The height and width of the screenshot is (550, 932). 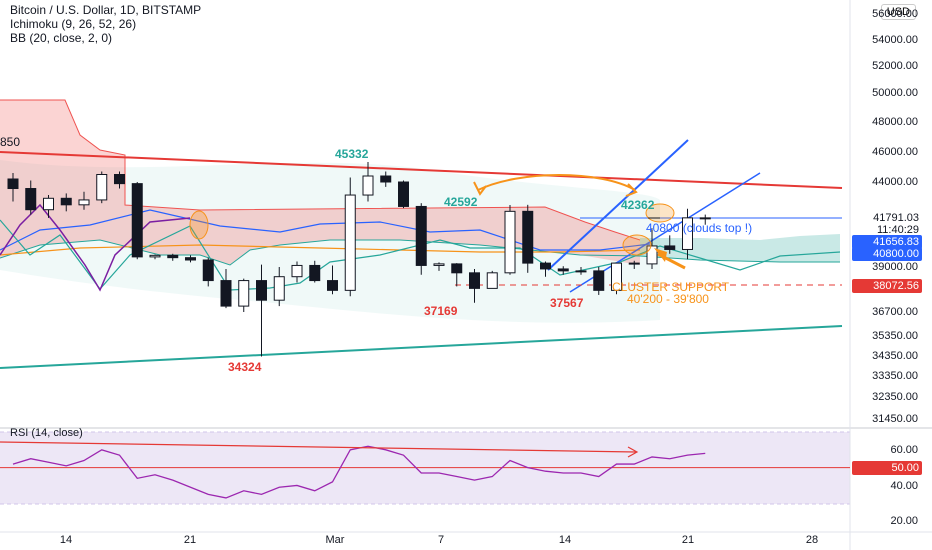 What do you see at coordinates (895, 267) in the screenshot?
I see `price-label: 39000.00` at bounding box center [895, 267].